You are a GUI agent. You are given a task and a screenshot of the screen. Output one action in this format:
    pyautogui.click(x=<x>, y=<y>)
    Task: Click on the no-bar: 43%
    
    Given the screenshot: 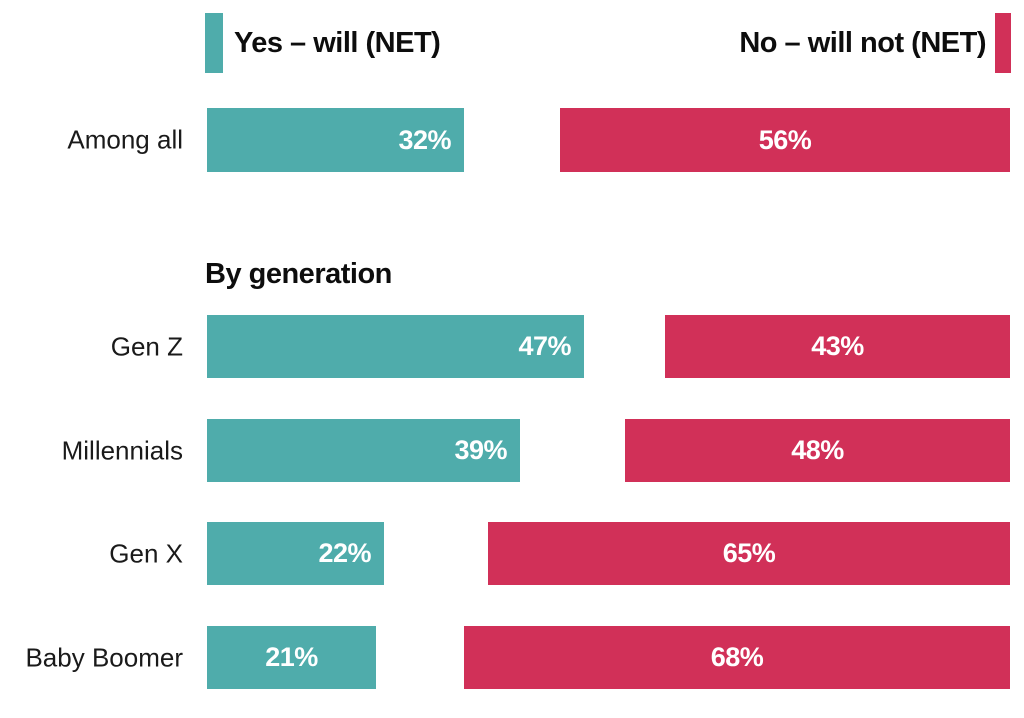 What is the action you would take?
    pyautogui.click(x=837, y=346)
    